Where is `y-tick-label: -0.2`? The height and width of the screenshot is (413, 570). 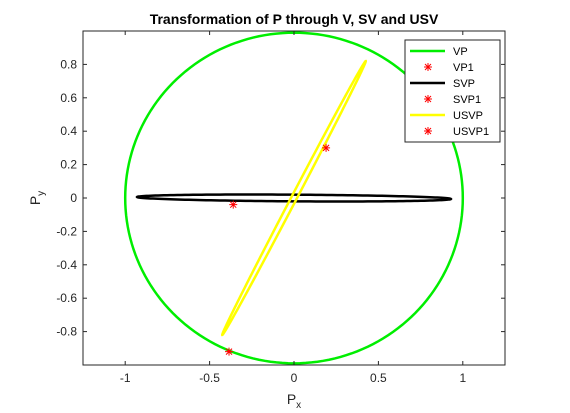 y-tick-label: -0.2 is located at coordinates (66, 231).